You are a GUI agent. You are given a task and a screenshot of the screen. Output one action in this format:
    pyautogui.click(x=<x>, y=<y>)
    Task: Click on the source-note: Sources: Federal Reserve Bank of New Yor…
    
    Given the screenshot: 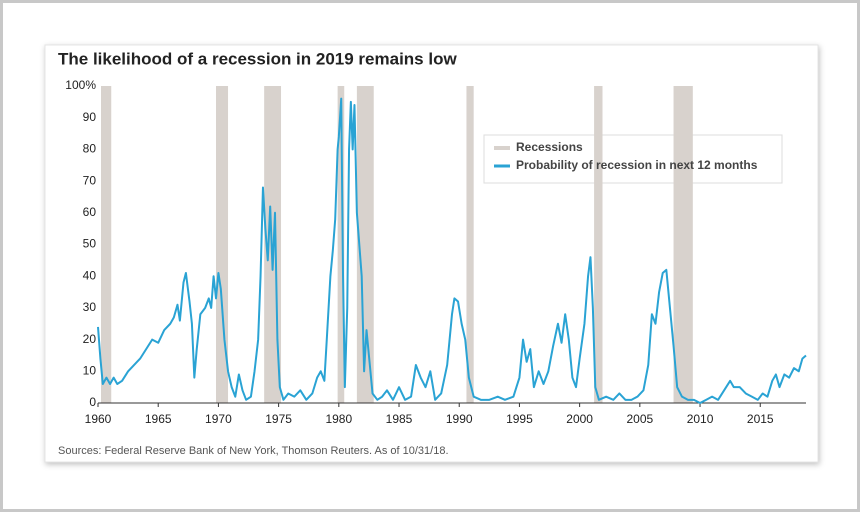 What is the action you would take?
    pyautogui.click(x=253, y=451)
    